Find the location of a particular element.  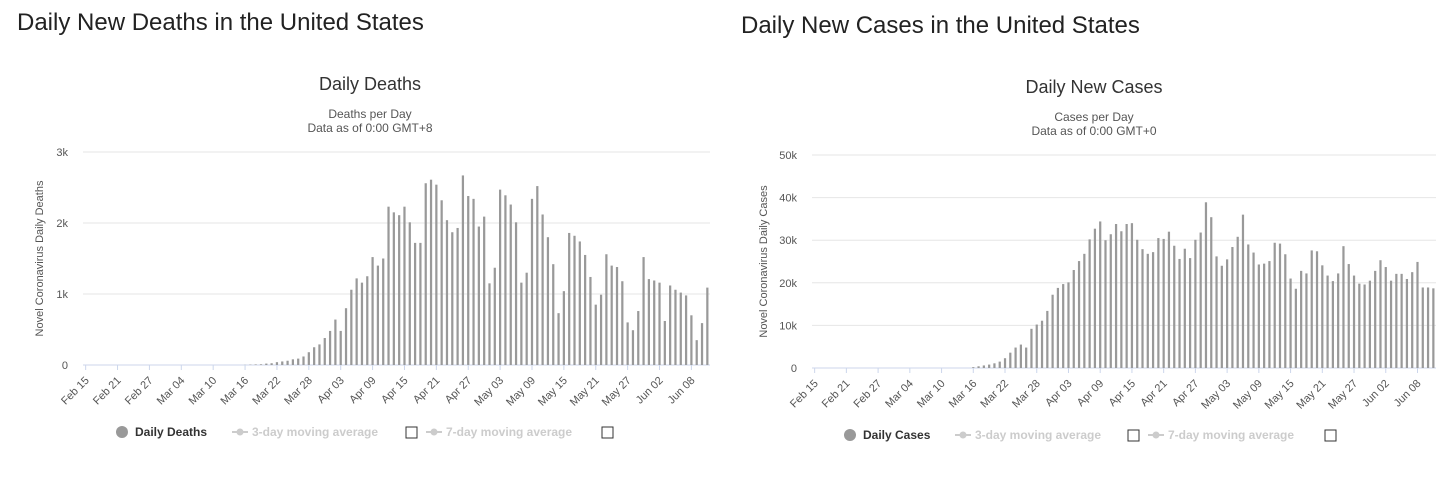

legend-item-daily: Daily Deaths is located at coordinates (161, 432).